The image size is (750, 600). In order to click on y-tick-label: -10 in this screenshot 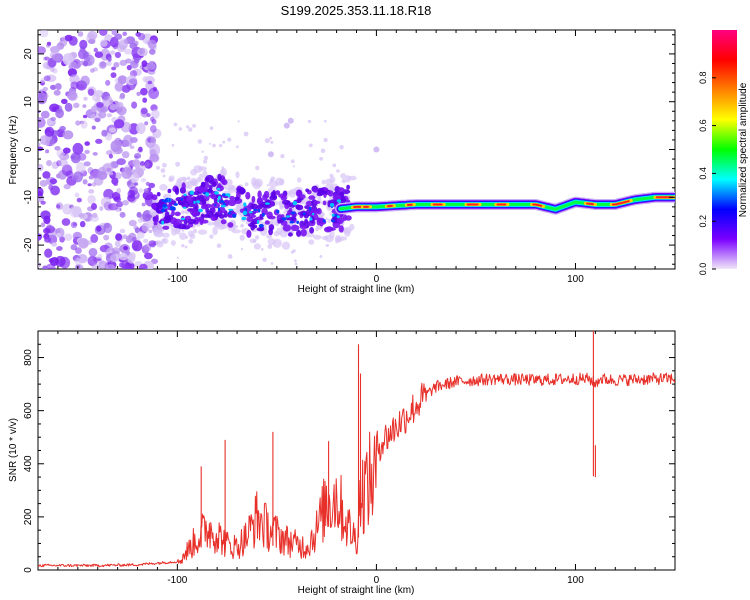, I will do `click(28, 197)`.